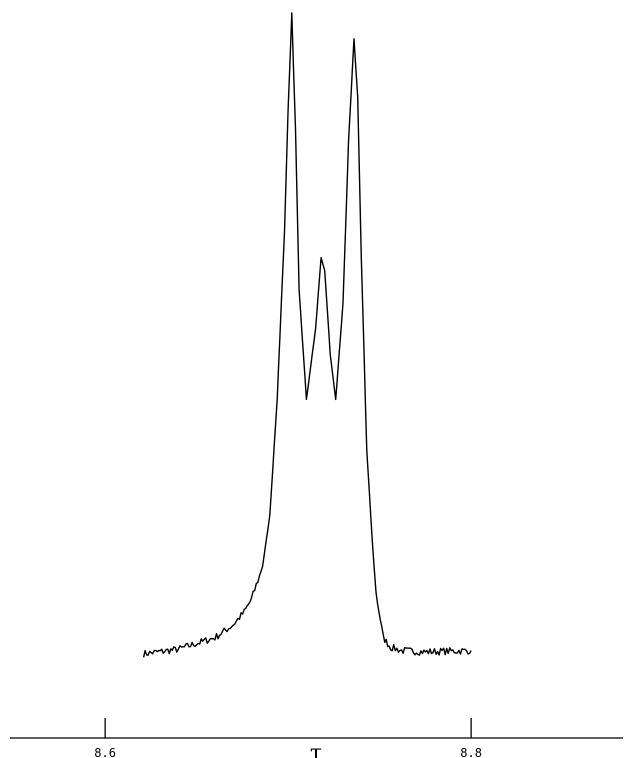 This screenshot has height=758, width=633. I want to click on x-tick-label: 8.8, so click(471, 752).